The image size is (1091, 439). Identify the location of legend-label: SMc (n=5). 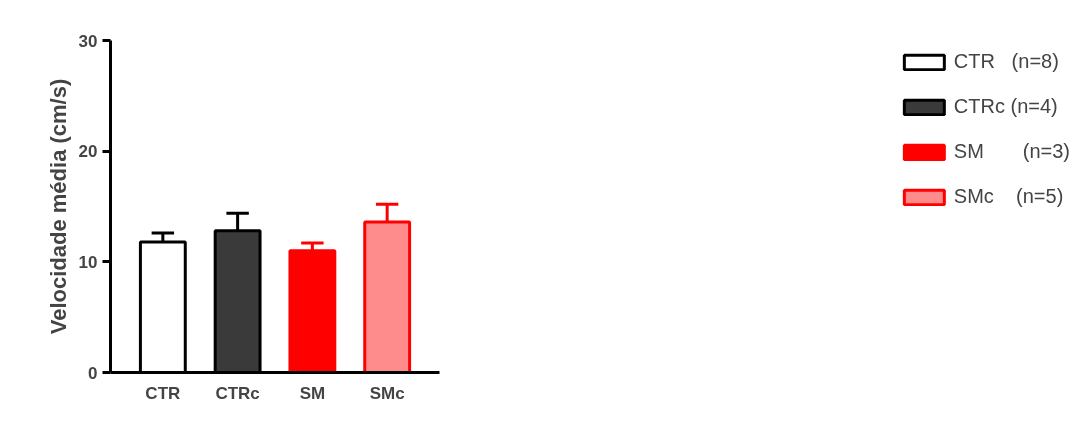
(1008, 196).